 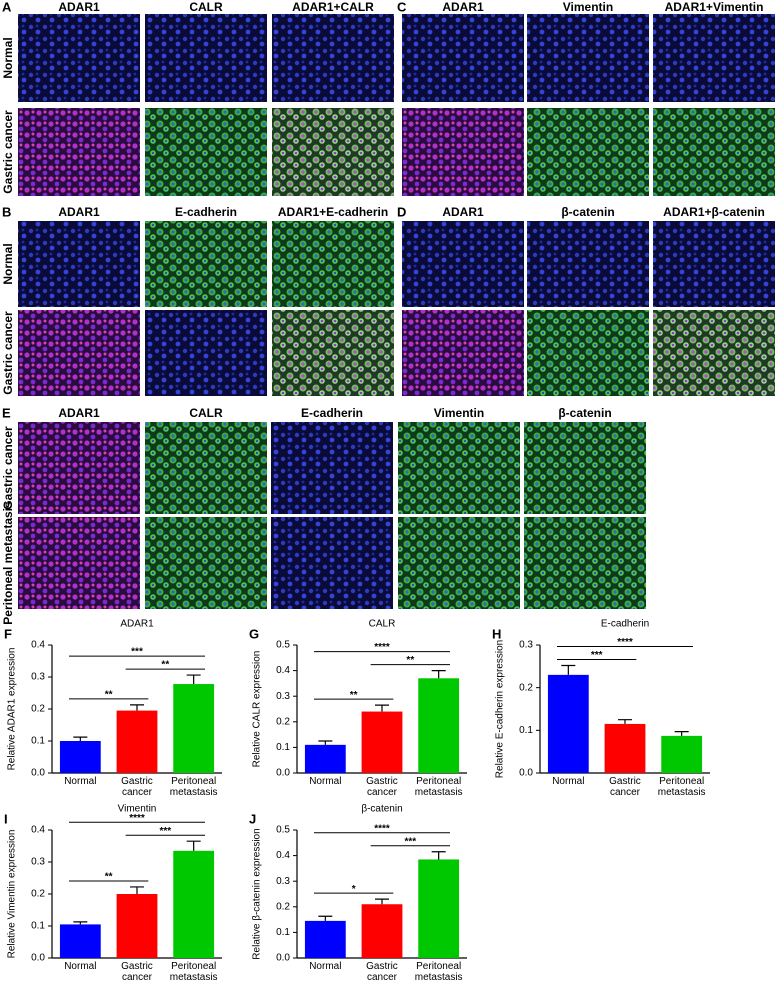 What do you see at coordinates (587, 212) in the screenshot?
I see `column-label: β-catenin` at bounding box center [587, 212].